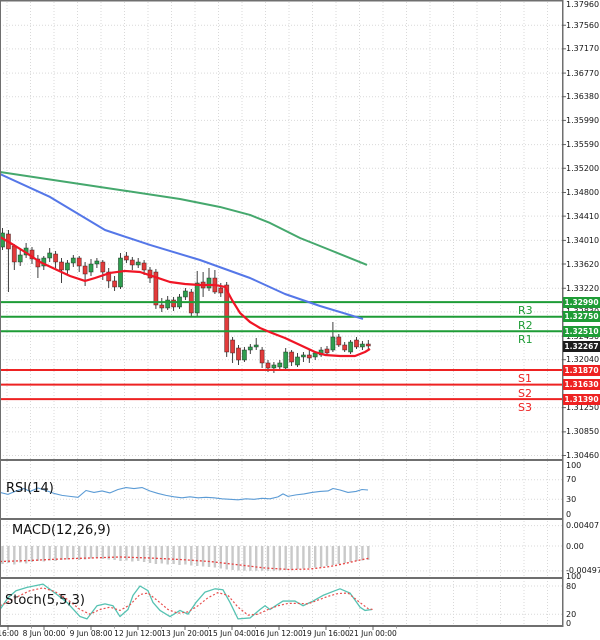 Image resolution: width=600 pixels, height=640 pixels. What do you see at coordinates (525, 408) in the screenshot?
I see `level-label-s3: S3` at bounding box center [525, 408].